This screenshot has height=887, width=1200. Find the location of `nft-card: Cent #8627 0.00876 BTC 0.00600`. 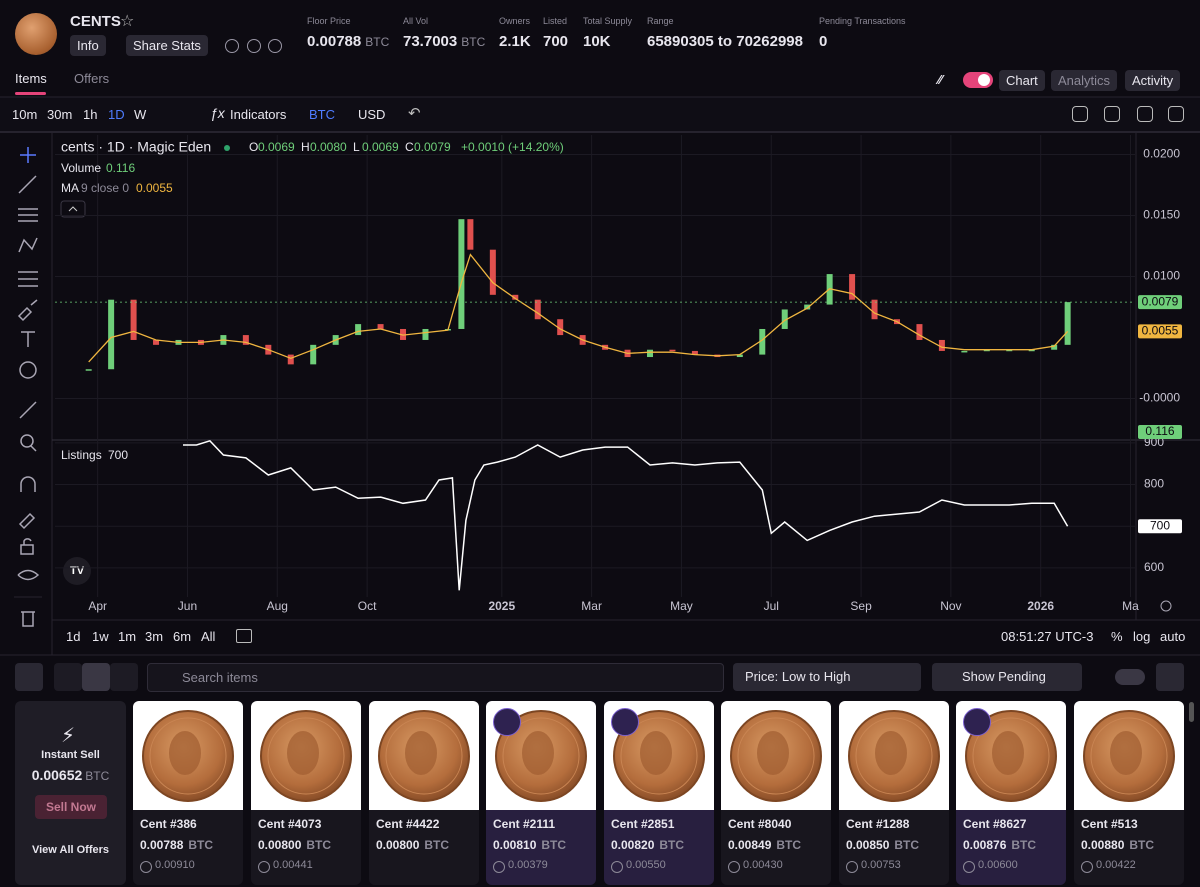

nft-card: Cent #8627 0.00876 BTC 0.00600 is located at coordinates (1011, 793).